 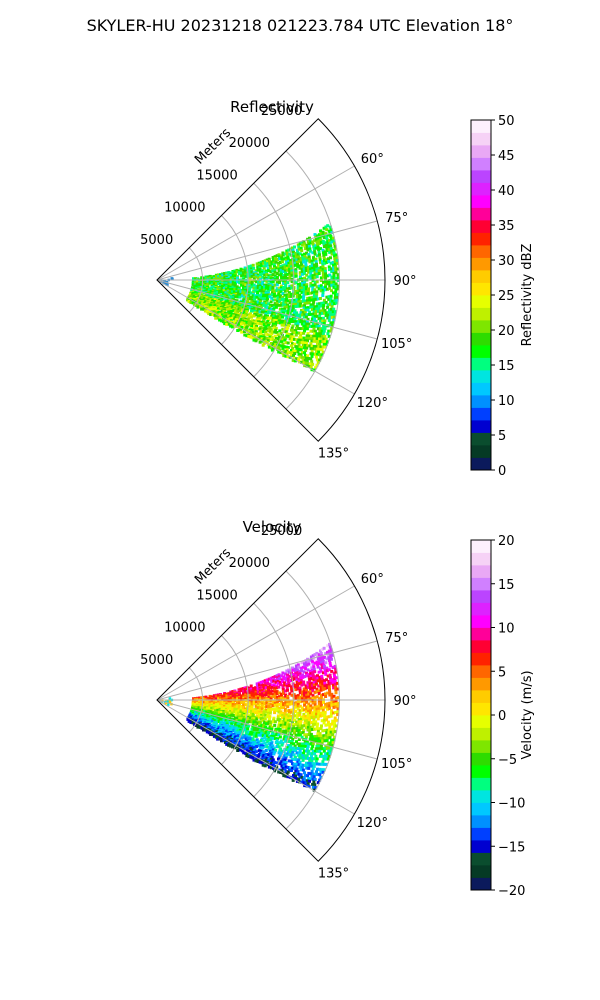 I want to click on panel-title: Reflectivity, so click(x=272, y=107).